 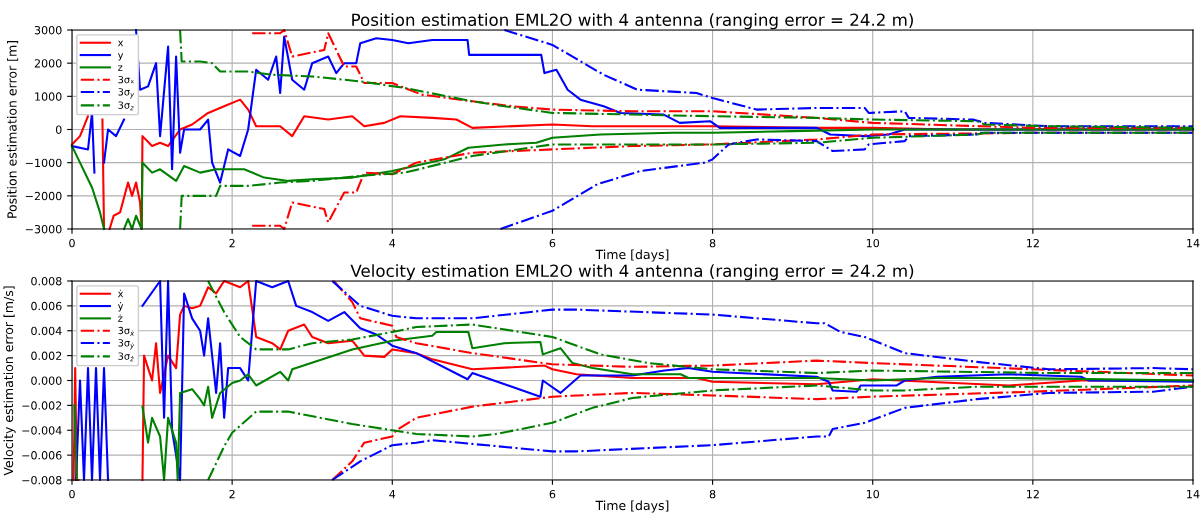 I want to click on chart-title: Velocity estimation EML2O with 4 antenna (ranging error = 24.2 m), so click(x=632, y=272).